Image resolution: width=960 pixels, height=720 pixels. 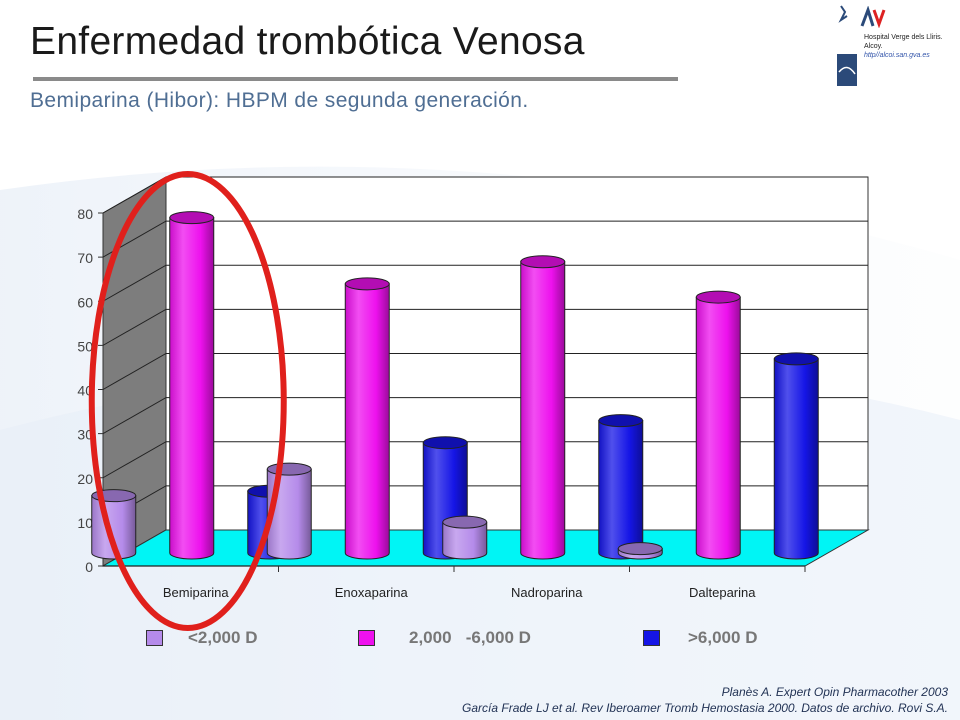 I want to click on y-tick-label: 60, so click(x=85, y=302).